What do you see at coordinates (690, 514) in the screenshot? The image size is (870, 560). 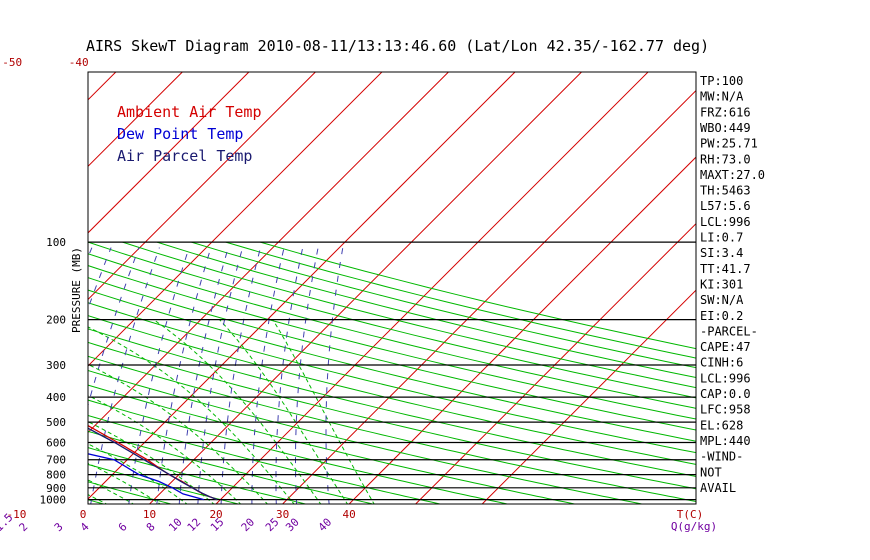 I see `temperature-unit-label: T(C)` at bounding box center [690, 514].